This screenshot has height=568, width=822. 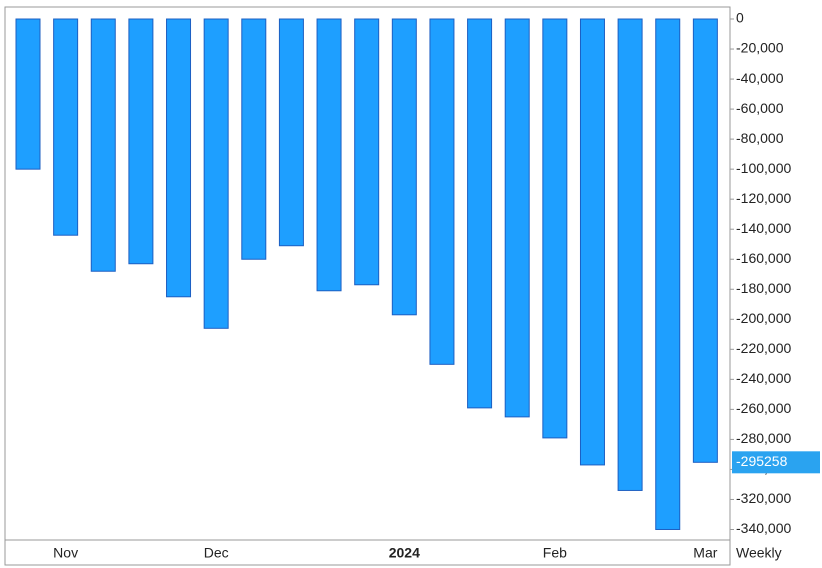 I want to click on y-tick-label: 0, so click(x=740, y=18).